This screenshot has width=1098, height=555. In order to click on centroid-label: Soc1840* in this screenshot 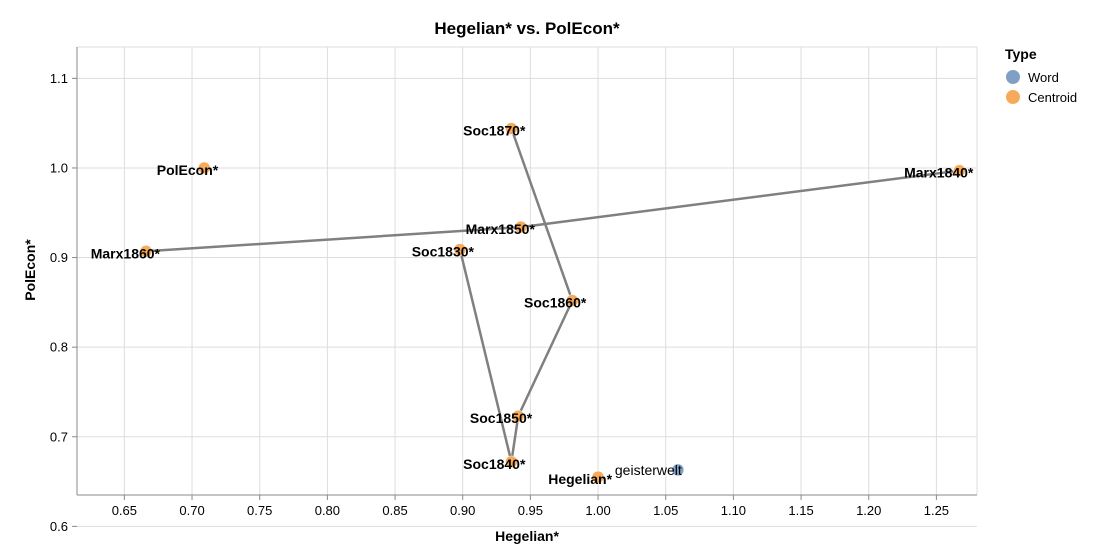, I will do `click(494, 464)`.